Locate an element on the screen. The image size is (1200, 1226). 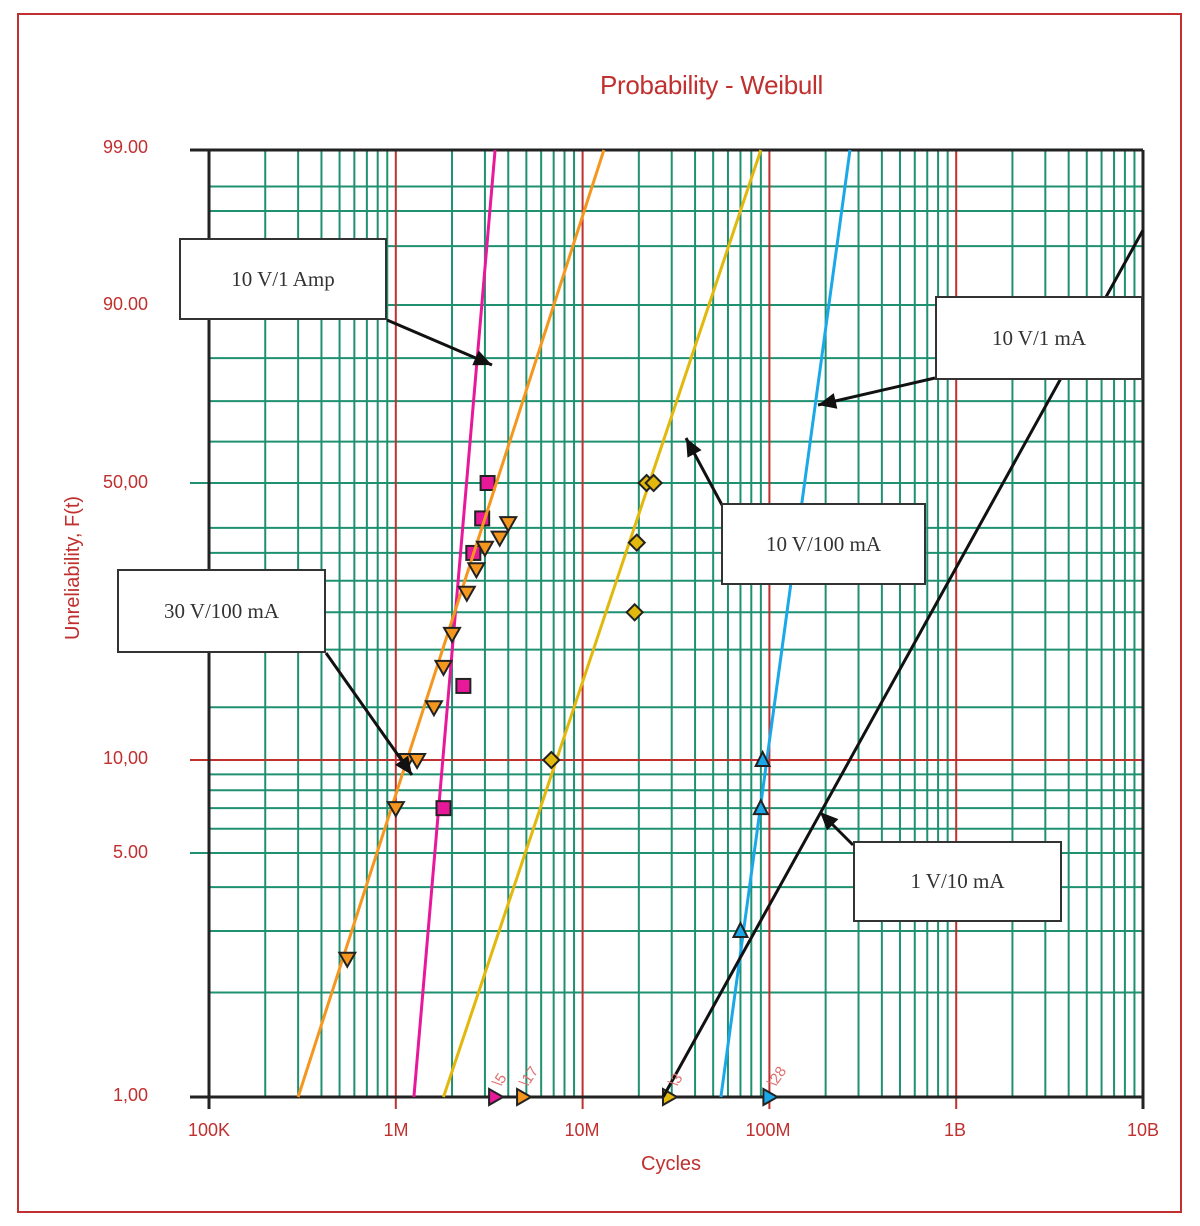
suspension-count-label: \28 is located at coordinates (777, 1076).